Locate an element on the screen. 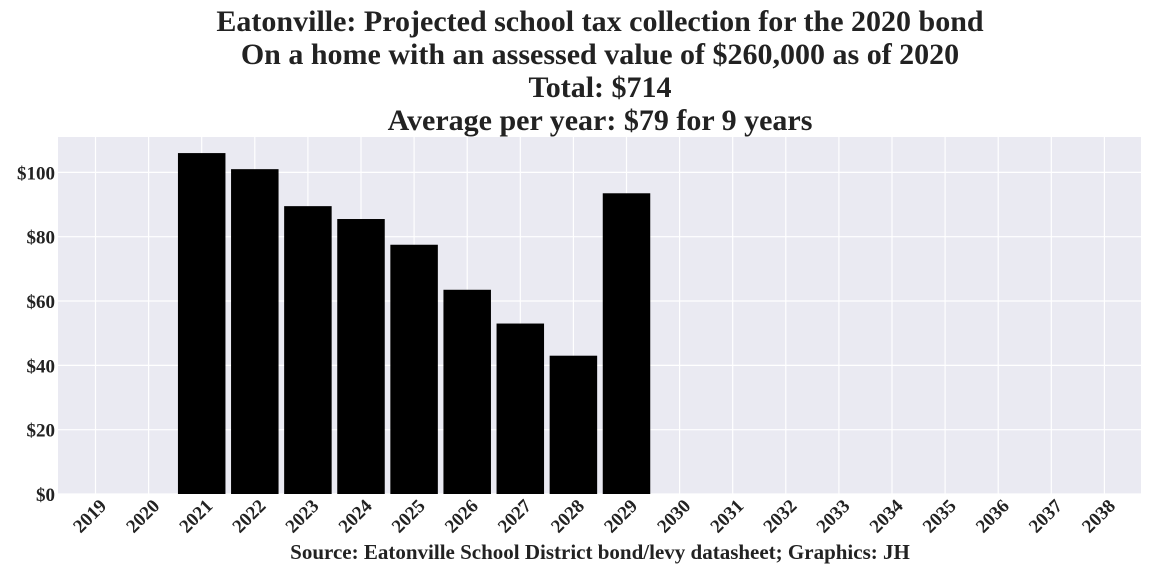 The width and height of the screenshot is (1152, 576). bar-2024 is located at coordinates (361, 356).